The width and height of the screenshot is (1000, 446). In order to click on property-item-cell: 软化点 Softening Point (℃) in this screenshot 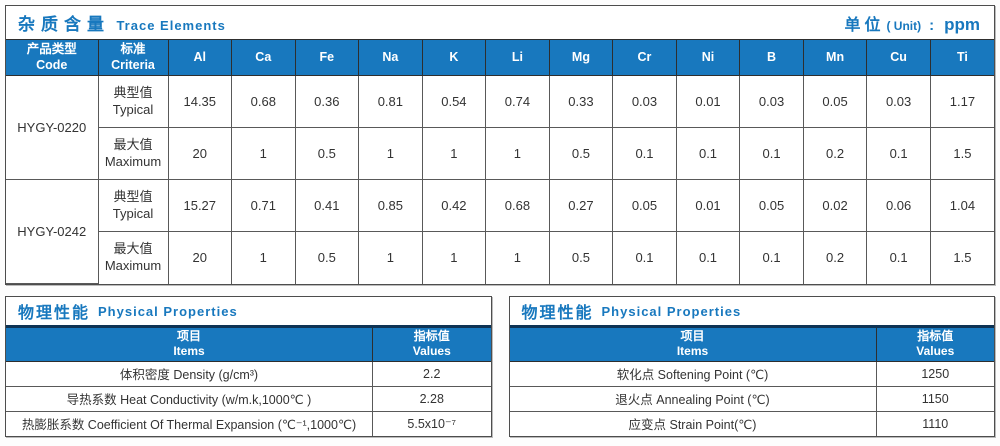, I will do `click(693, 373)`.